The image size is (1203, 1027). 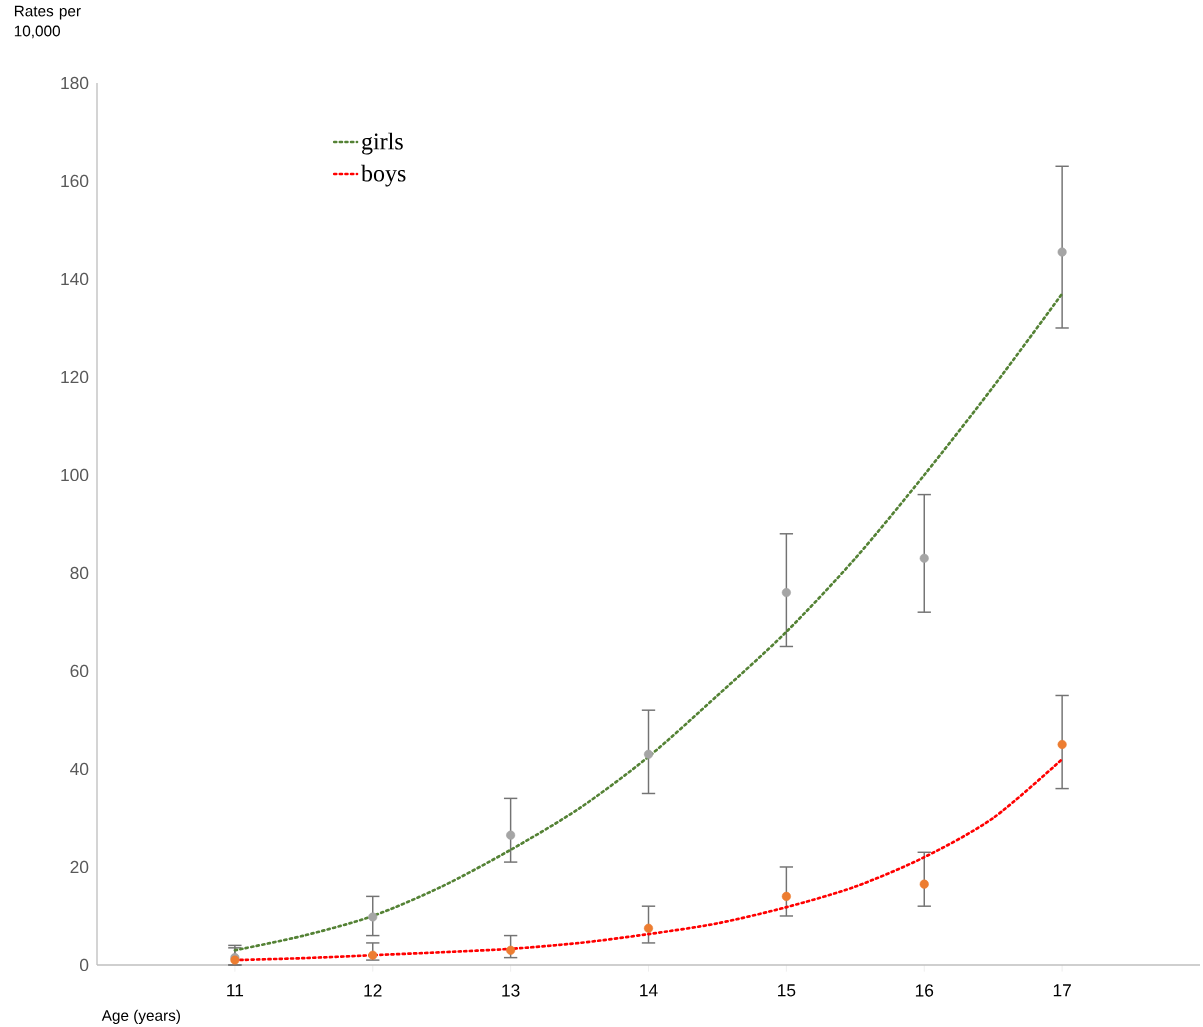 I want to click on x-tick-label: 15, so click(x=787, y=990).